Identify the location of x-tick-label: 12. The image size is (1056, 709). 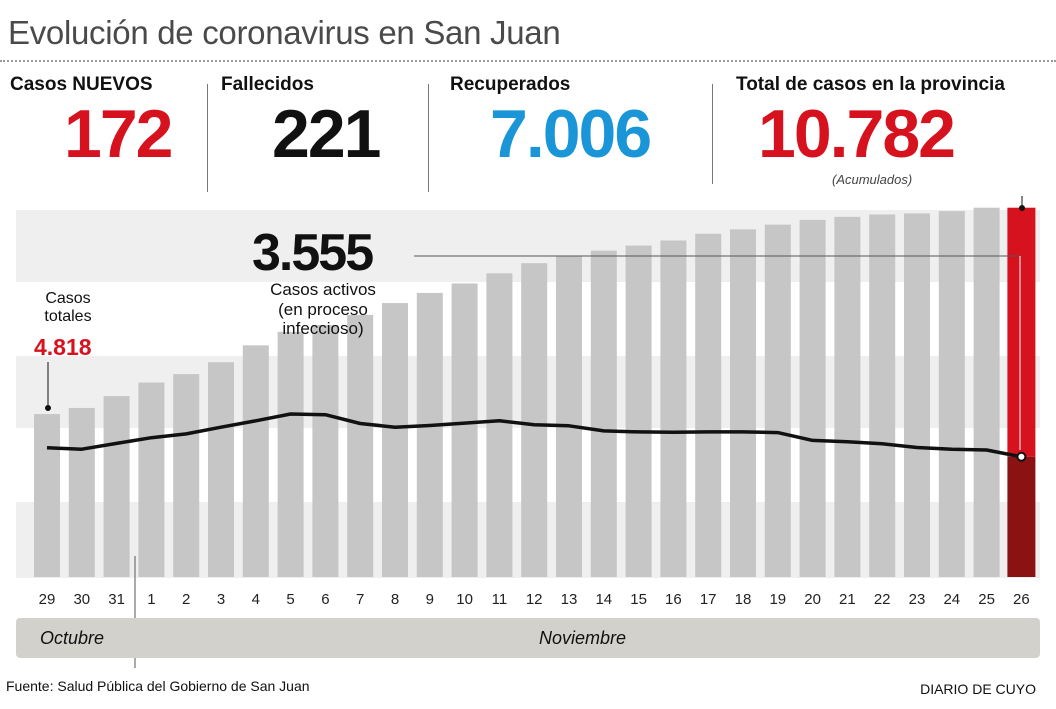
(534, 599).